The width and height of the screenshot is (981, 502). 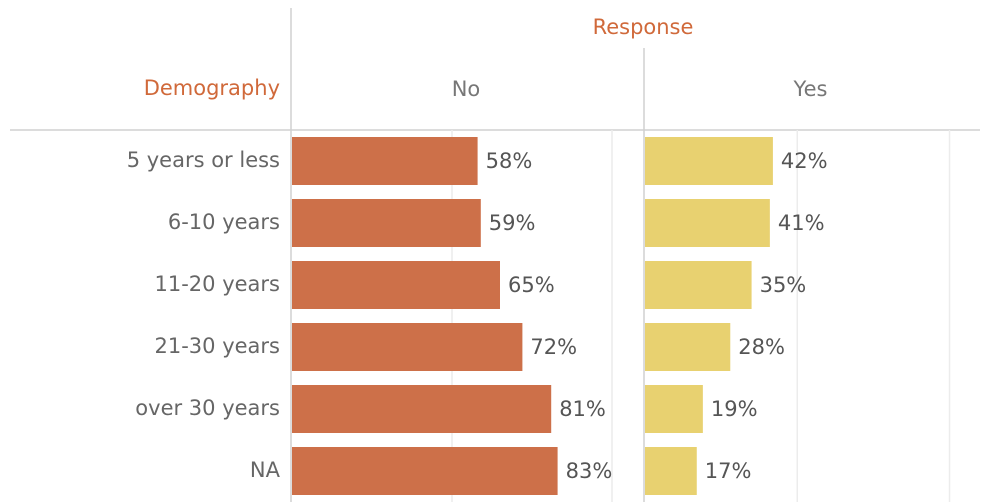 What do you see at coordinates (212, 88) in the screenshot?
I see `row-header: Demography` at bounding box center [212, 88].